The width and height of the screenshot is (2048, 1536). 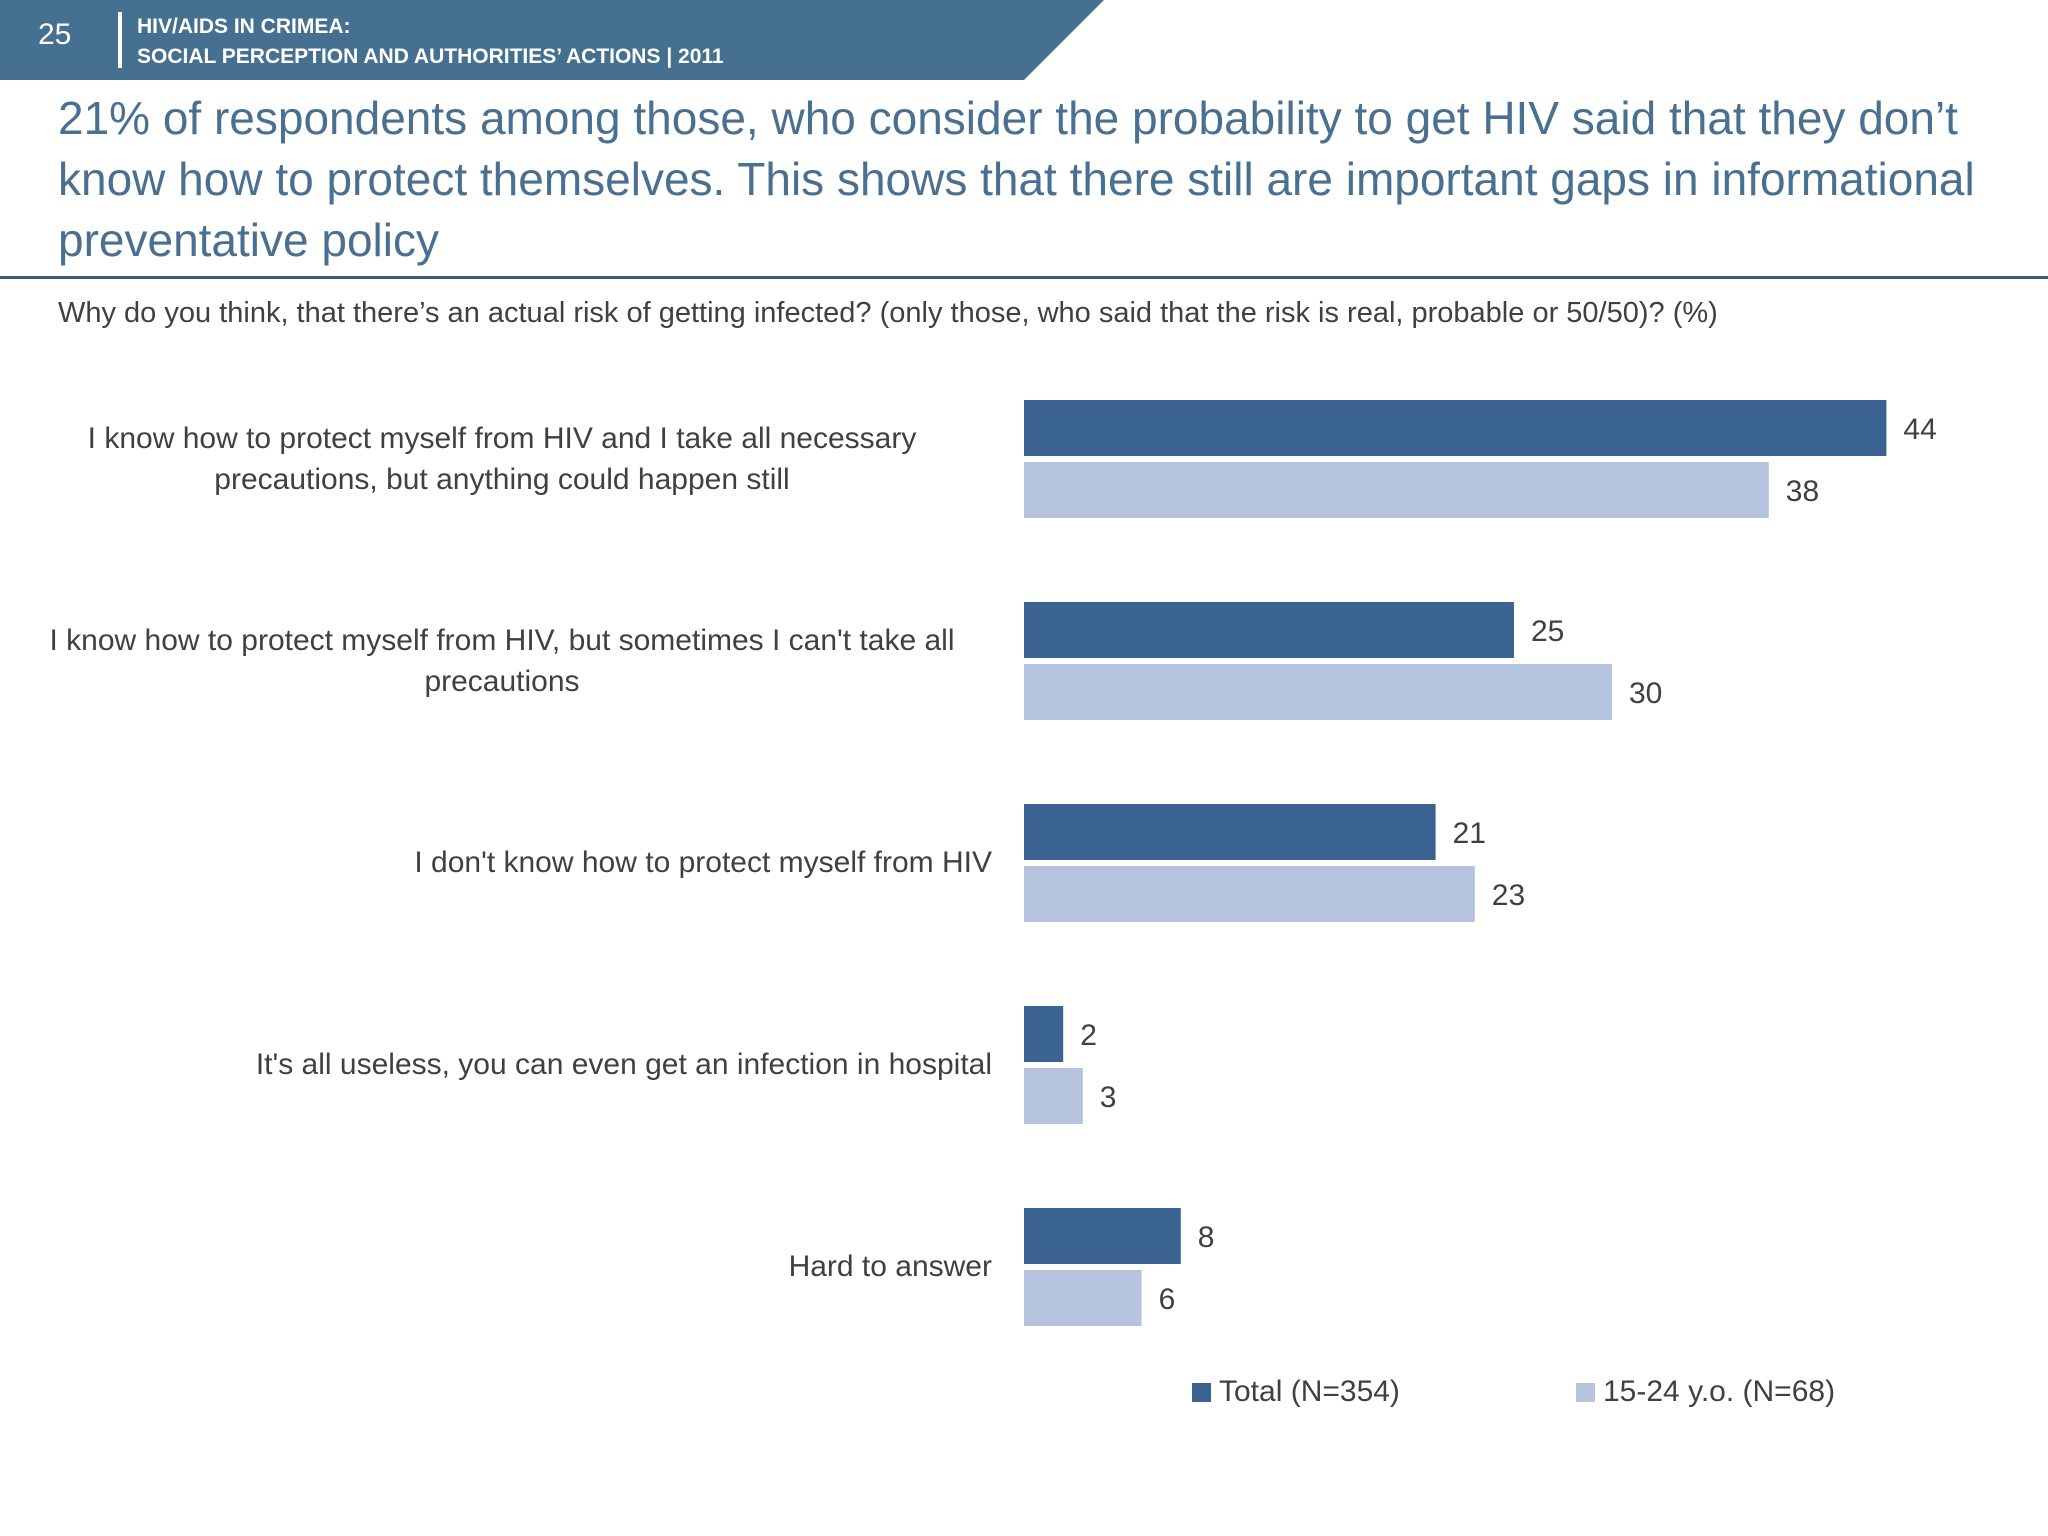 I want to click on header-band, so click(x=555, y=40).